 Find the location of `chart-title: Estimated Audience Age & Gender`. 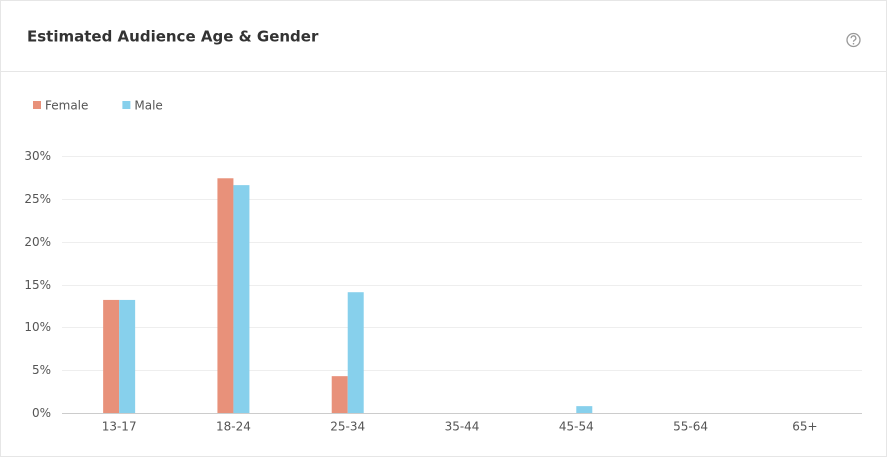

chart-title: Estimated Audience Age & Gender is located at coordinates (173, 37).